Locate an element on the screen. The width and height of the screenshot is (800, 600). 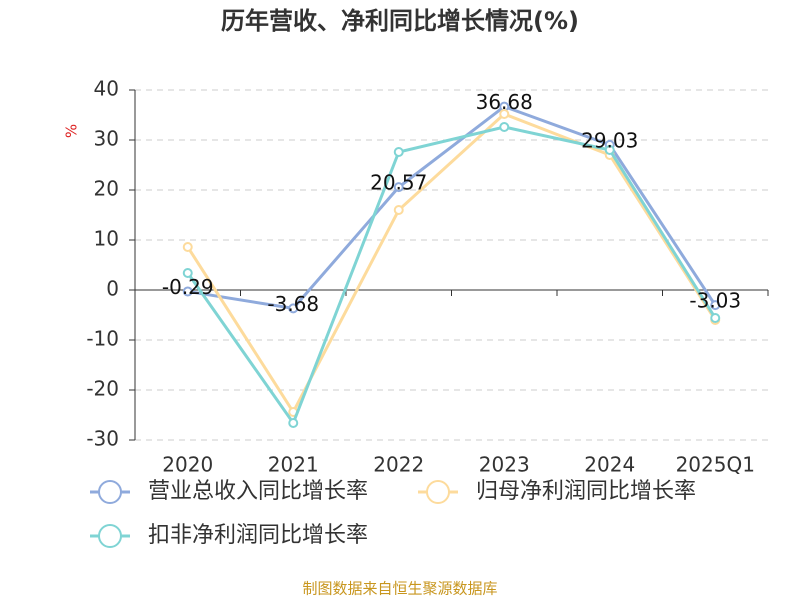
x-tick-label: 2025Q1 is located at coordinates (715, 465).